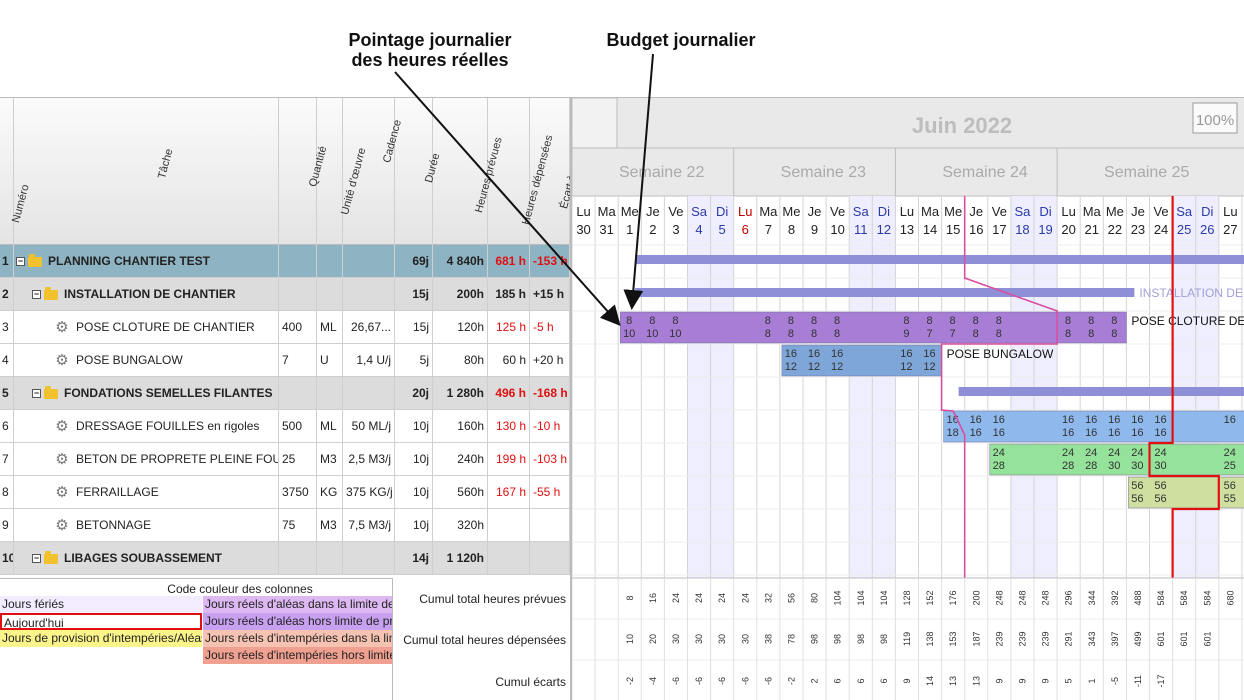 This screenshot has width=1244, height=700. Describe the element at coordinates (469, 171) in the screenshot. I see `col-header-heures-prevues: Heures prévues` at that location.